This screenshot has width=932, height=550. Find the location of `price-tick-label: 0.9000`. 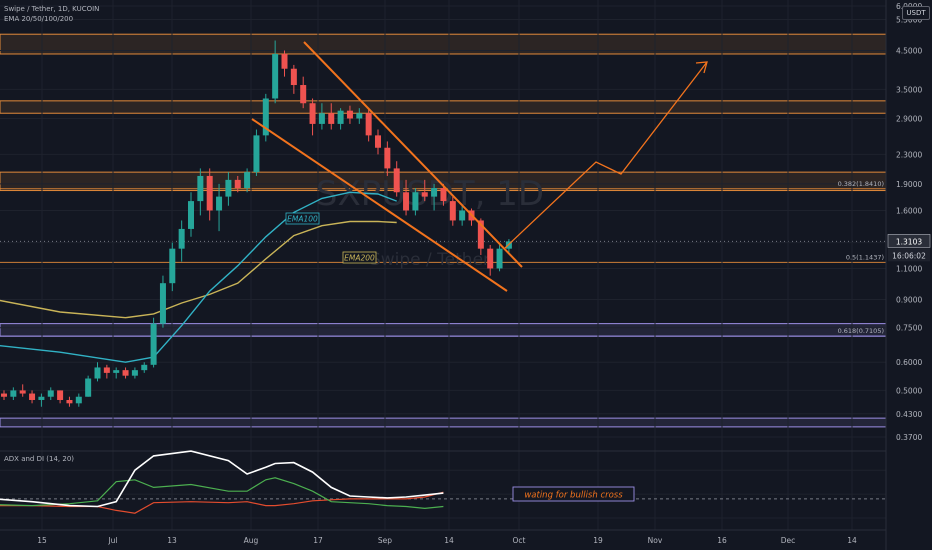

price-tick-label: 0.9000 is located at coordinates (909, 299).